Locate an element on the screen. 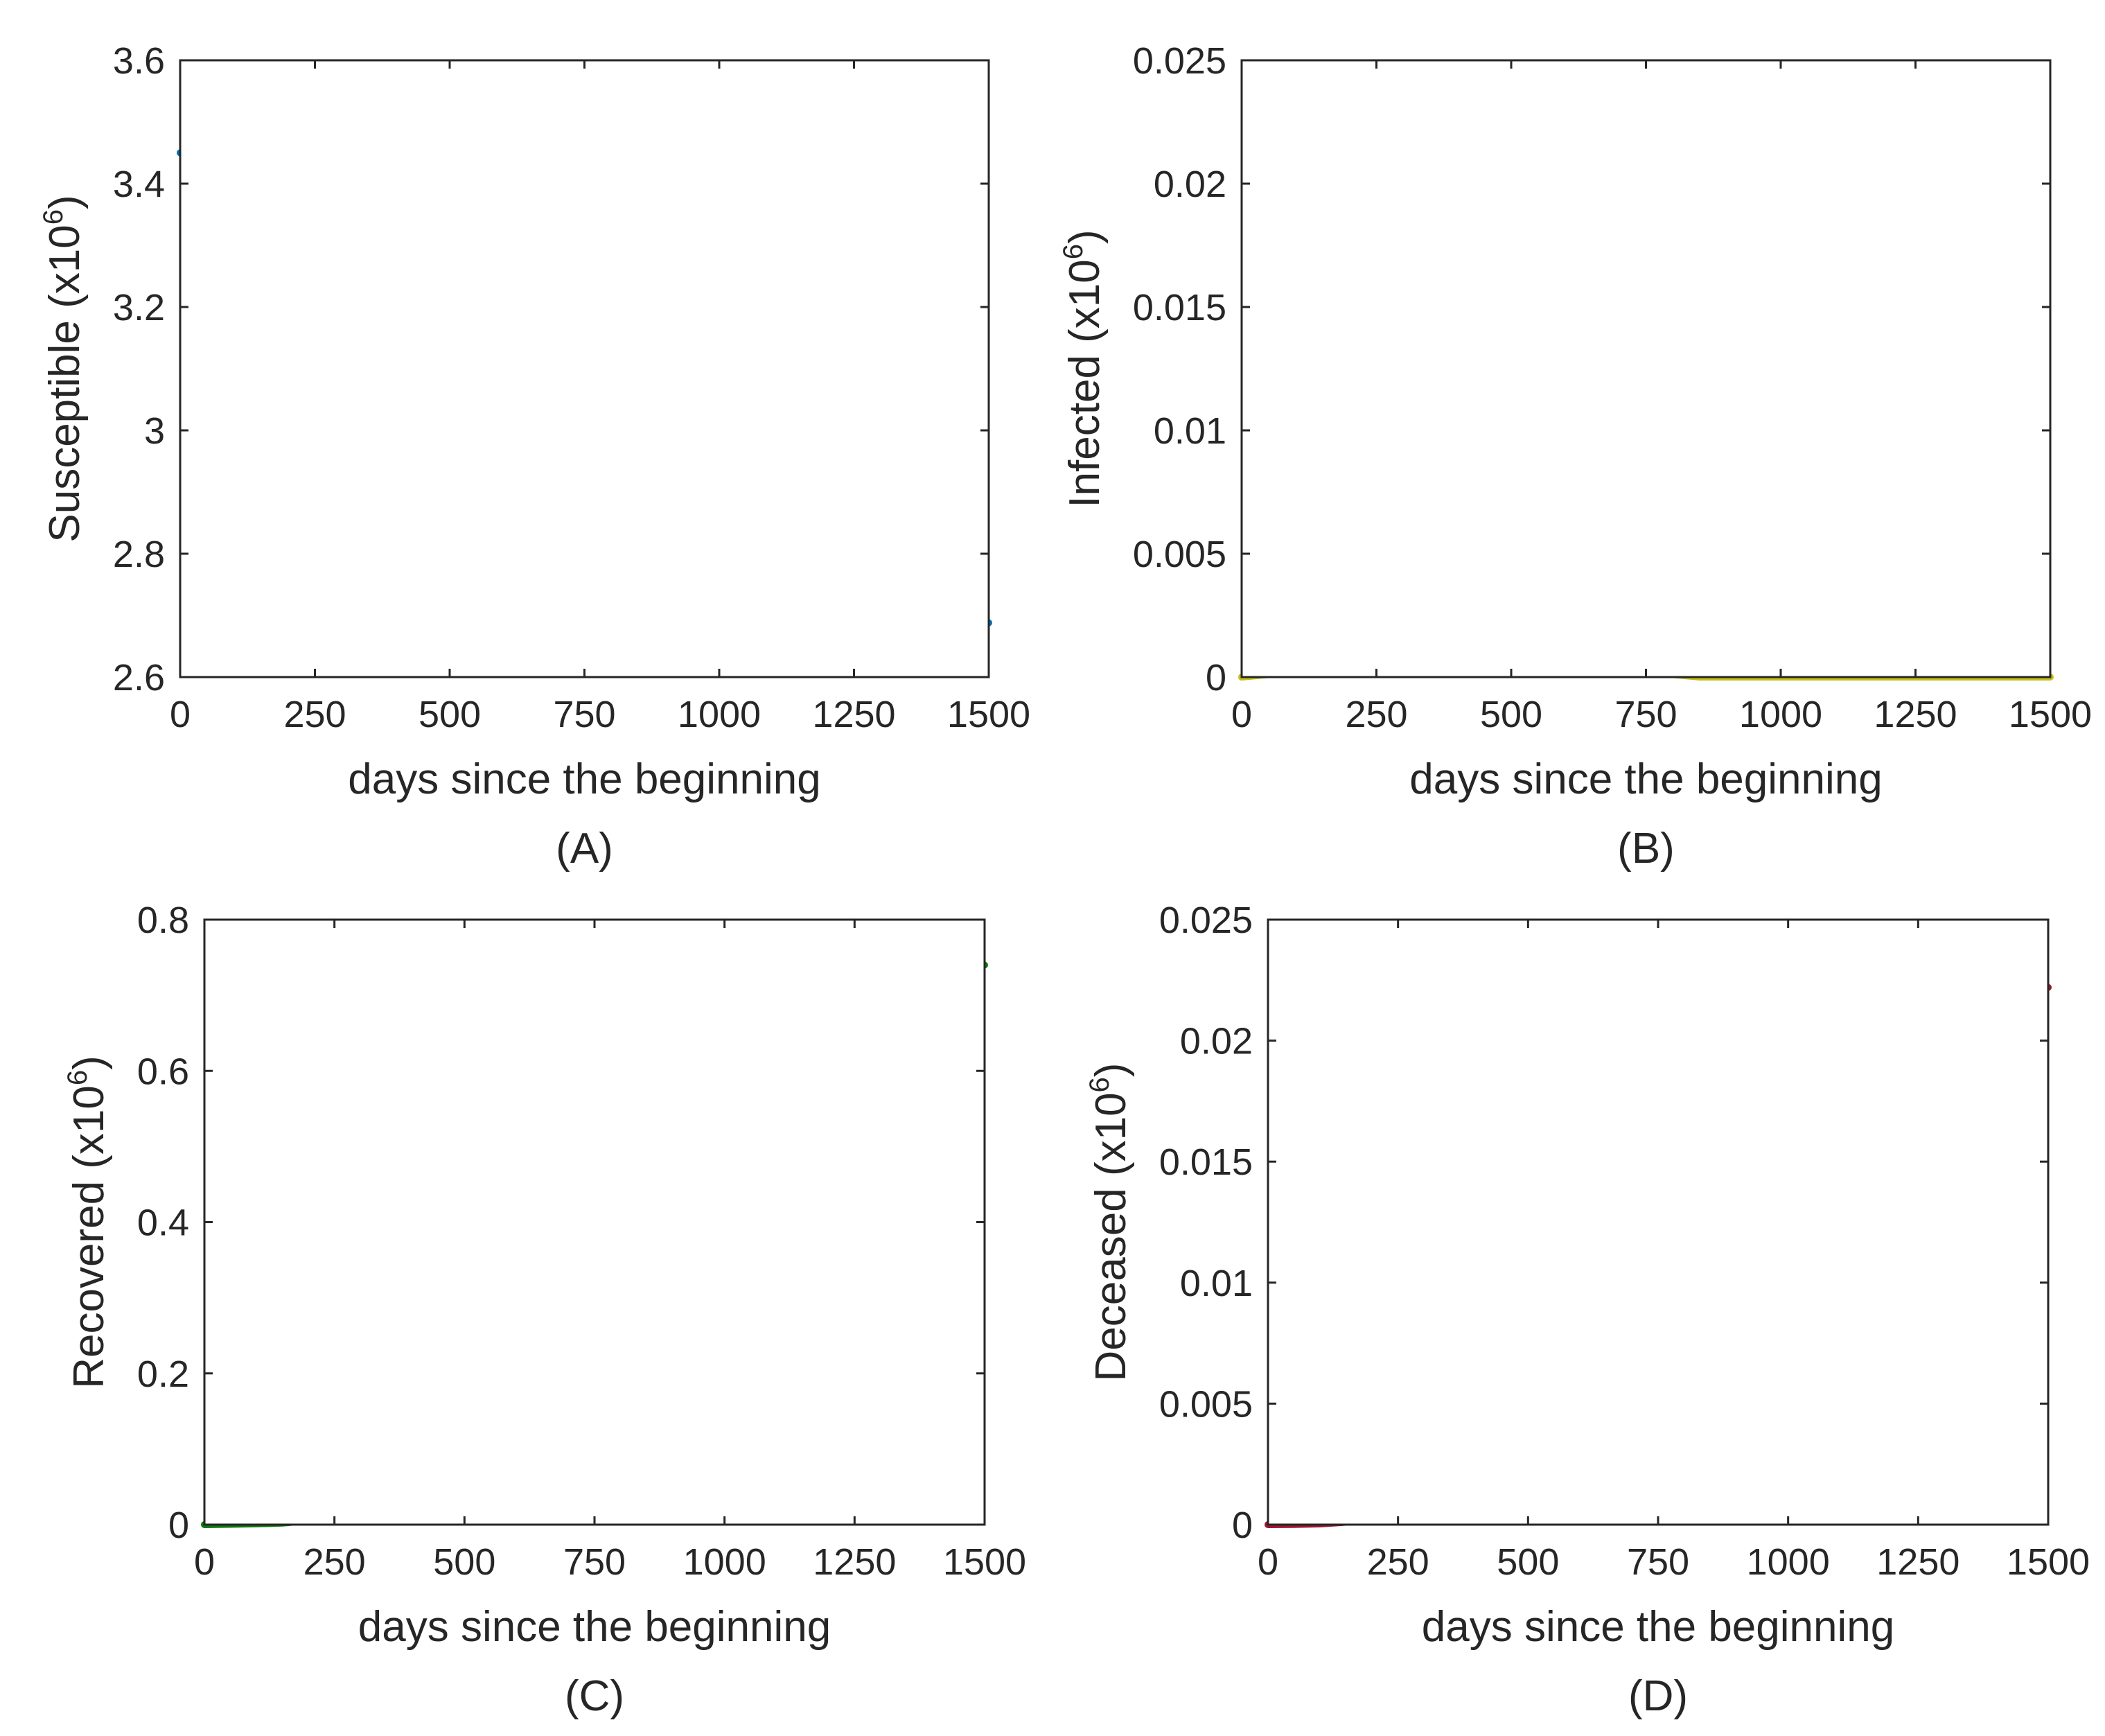  chart-a-y-tick-label: 3.4 is located at coordinates (139, 184).